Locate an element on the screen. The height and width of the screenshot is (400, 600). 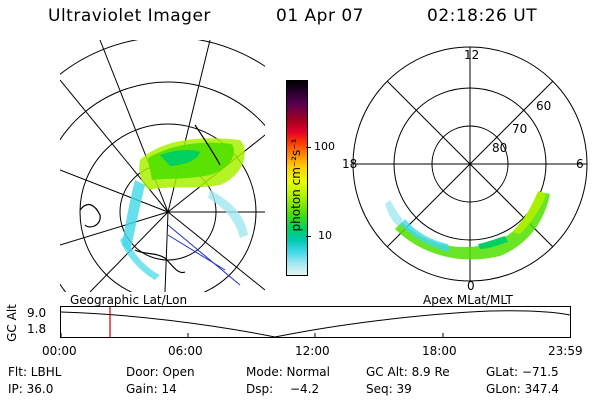
dsp-value: −4.2 is located at coordinates (305, 389).